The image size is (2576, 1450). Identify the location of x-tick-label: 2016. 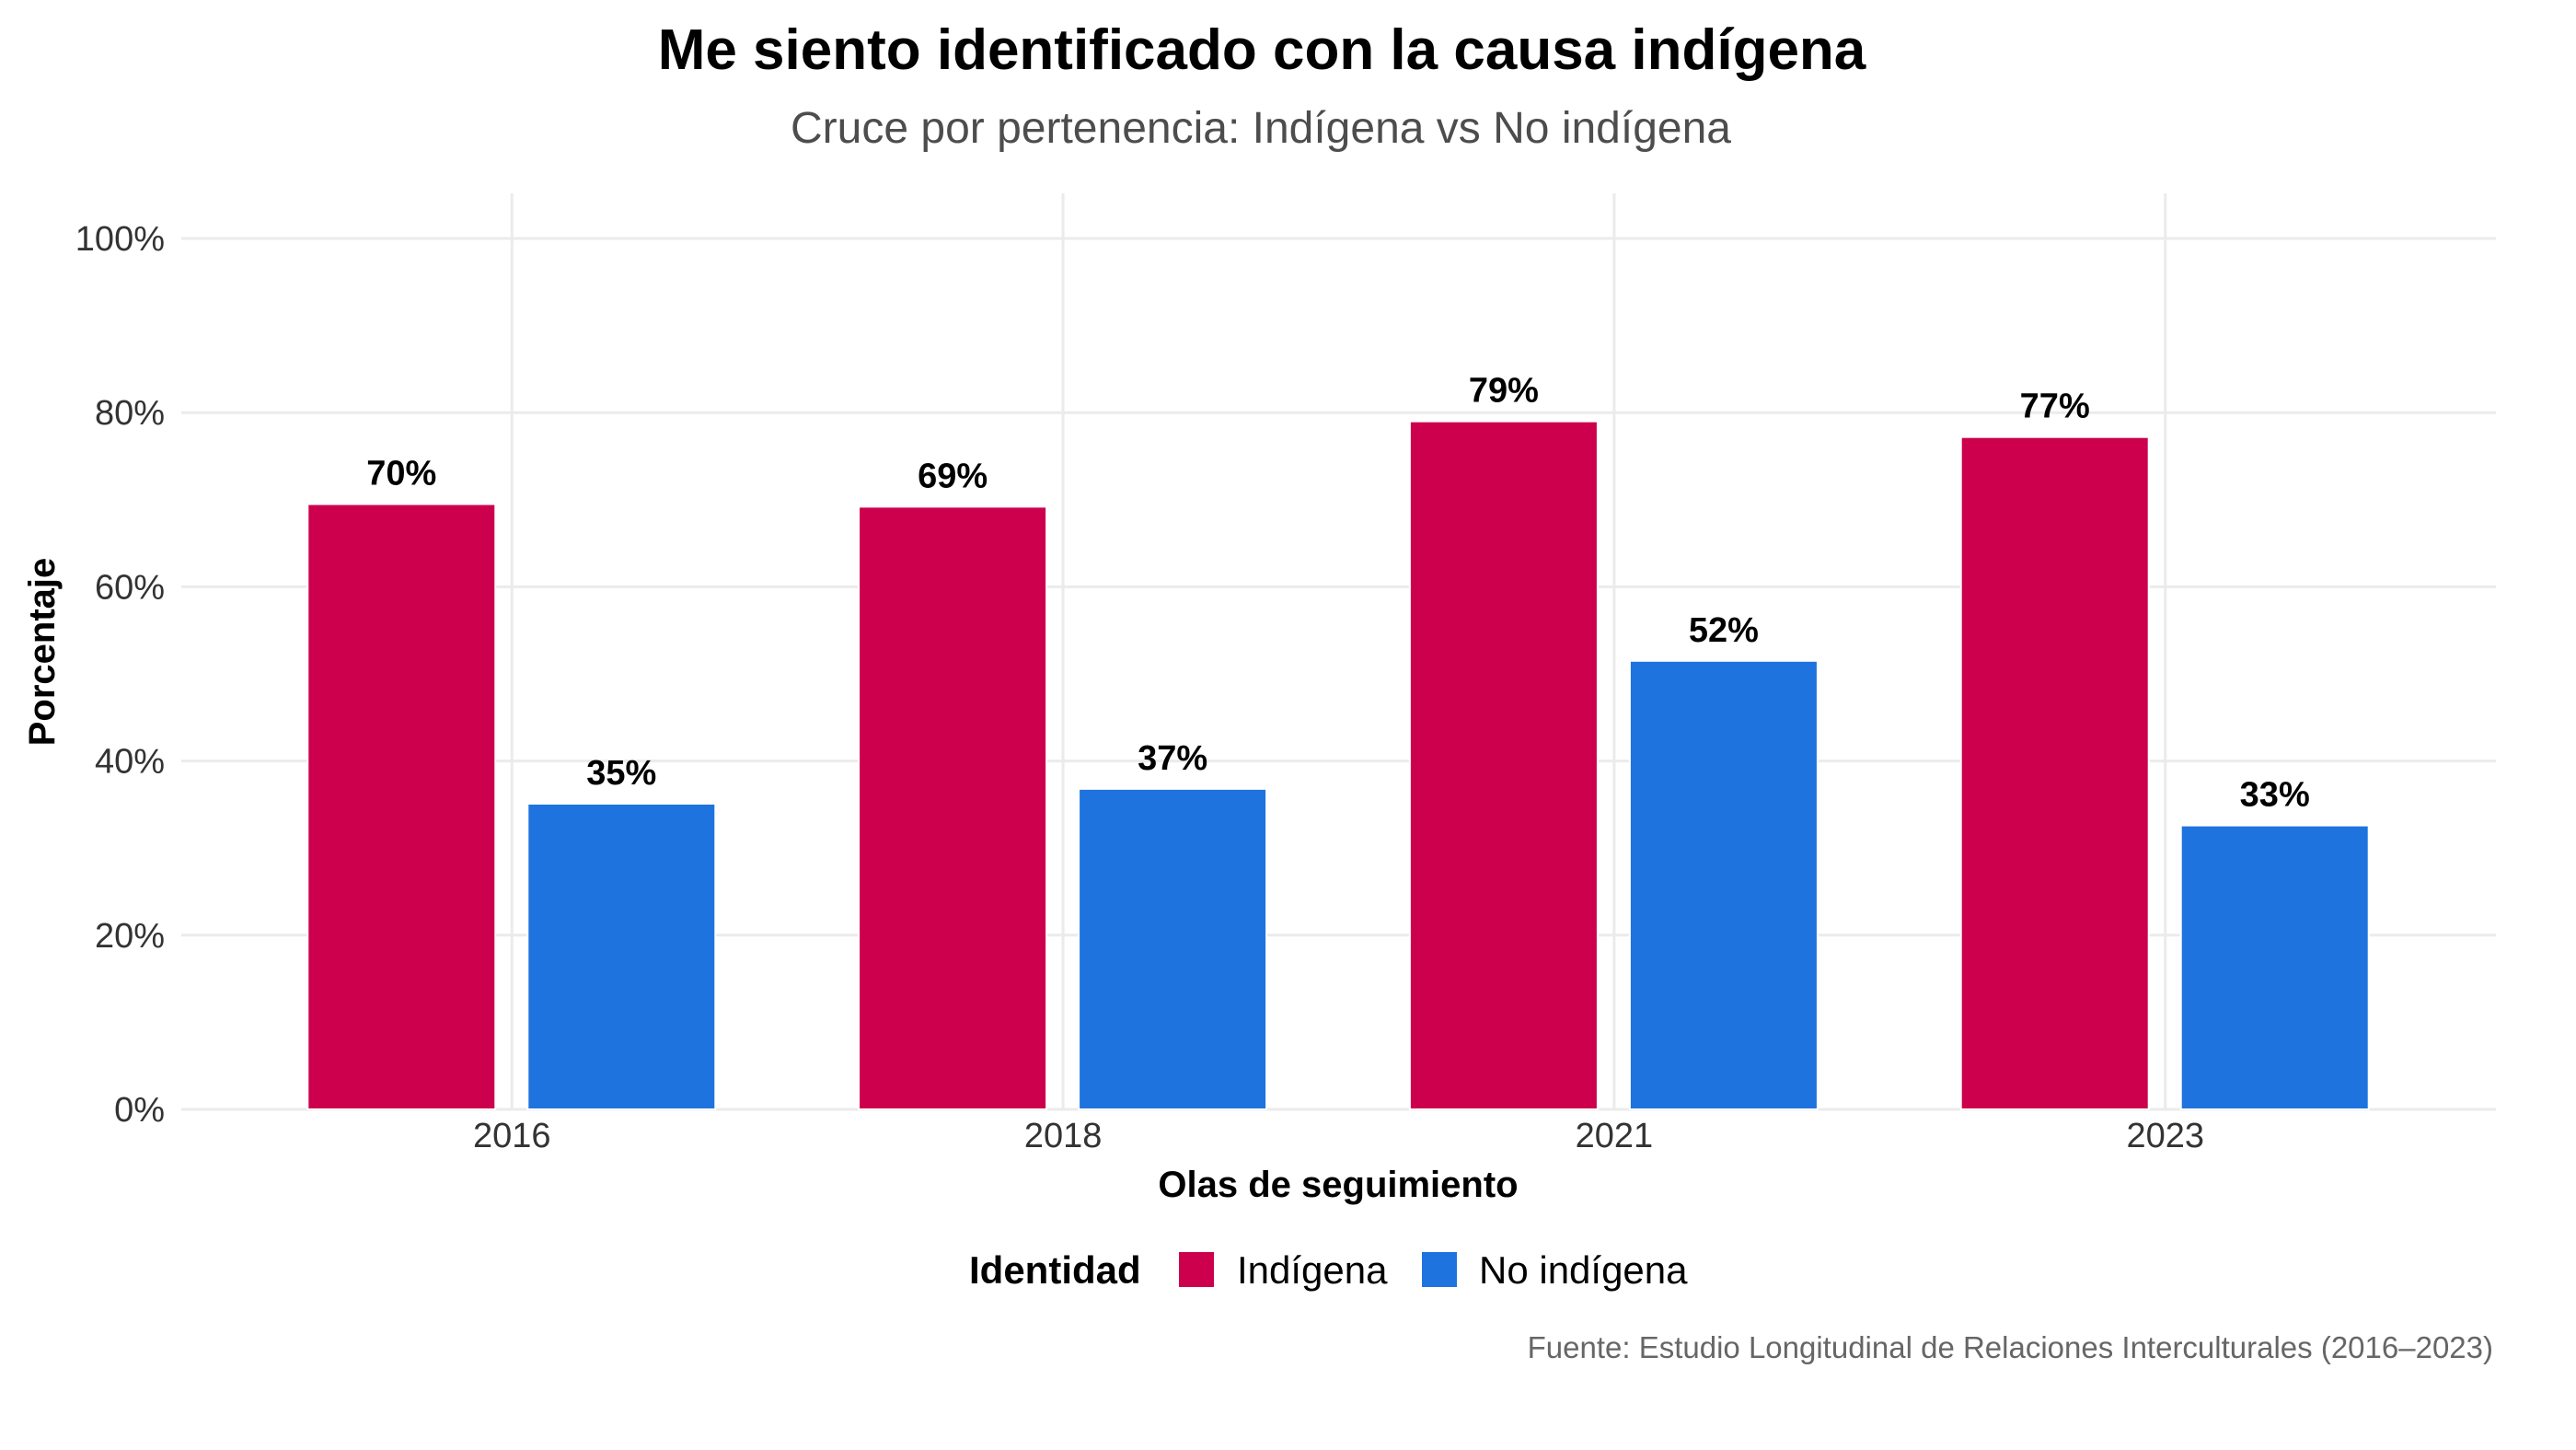
(512, 1136).